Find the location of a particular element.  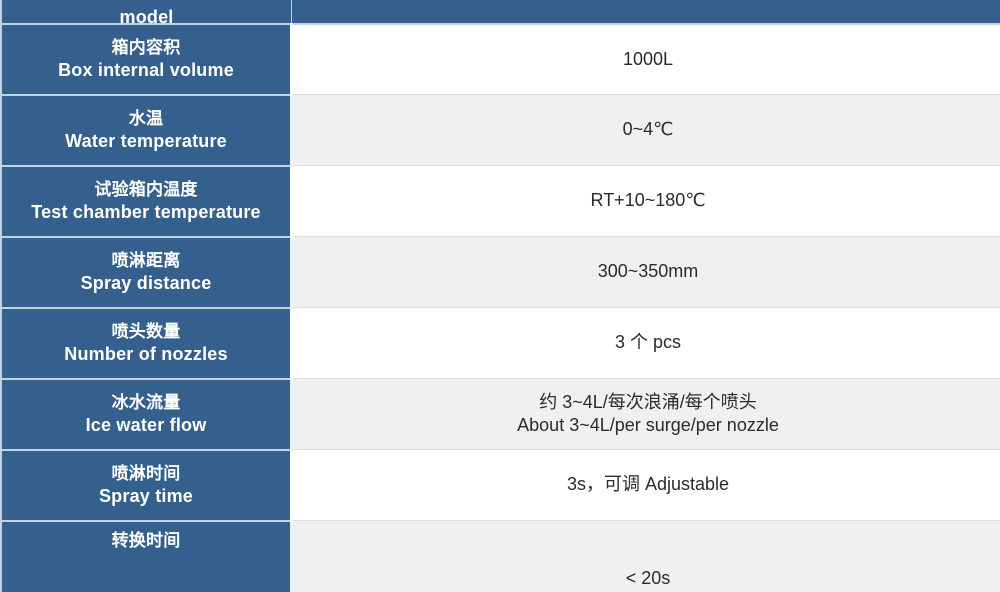

row-label-en: Water temperature is located at coordinates (146, 141).